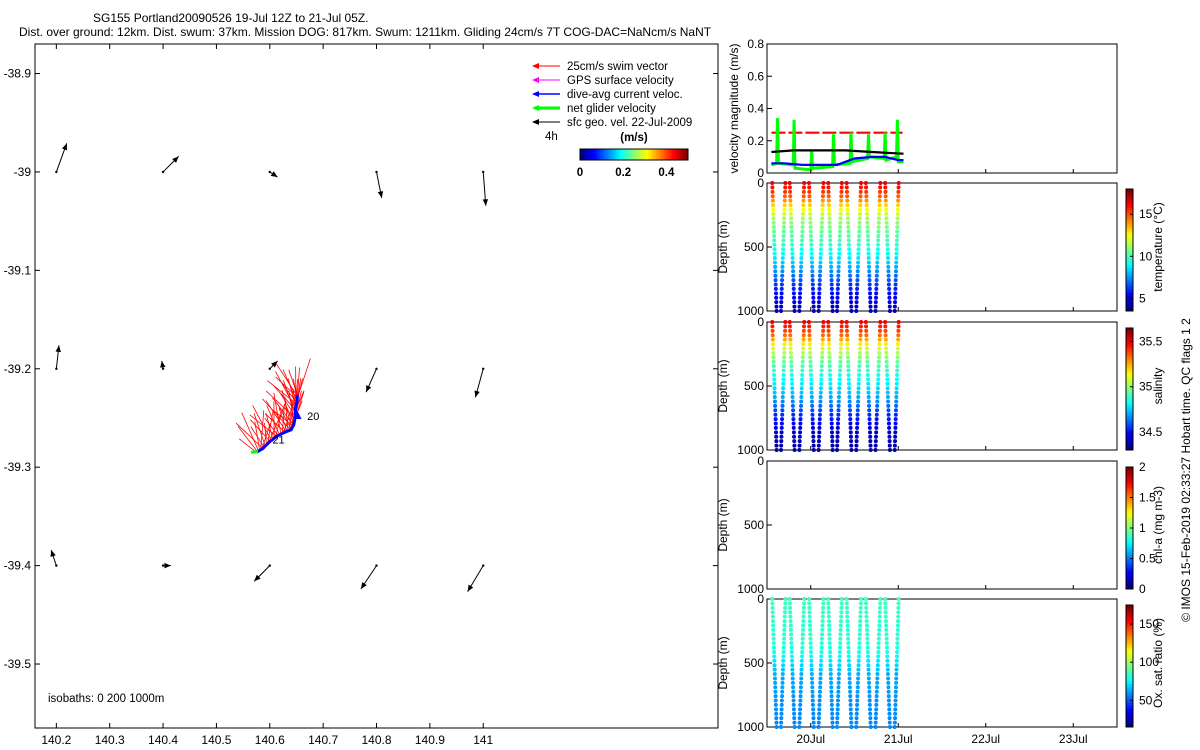 The width and height of the screenshot is (1200, 750). Describe the element at coordinates (297, 415) in the screenshot. I see `day-marker` at that location.